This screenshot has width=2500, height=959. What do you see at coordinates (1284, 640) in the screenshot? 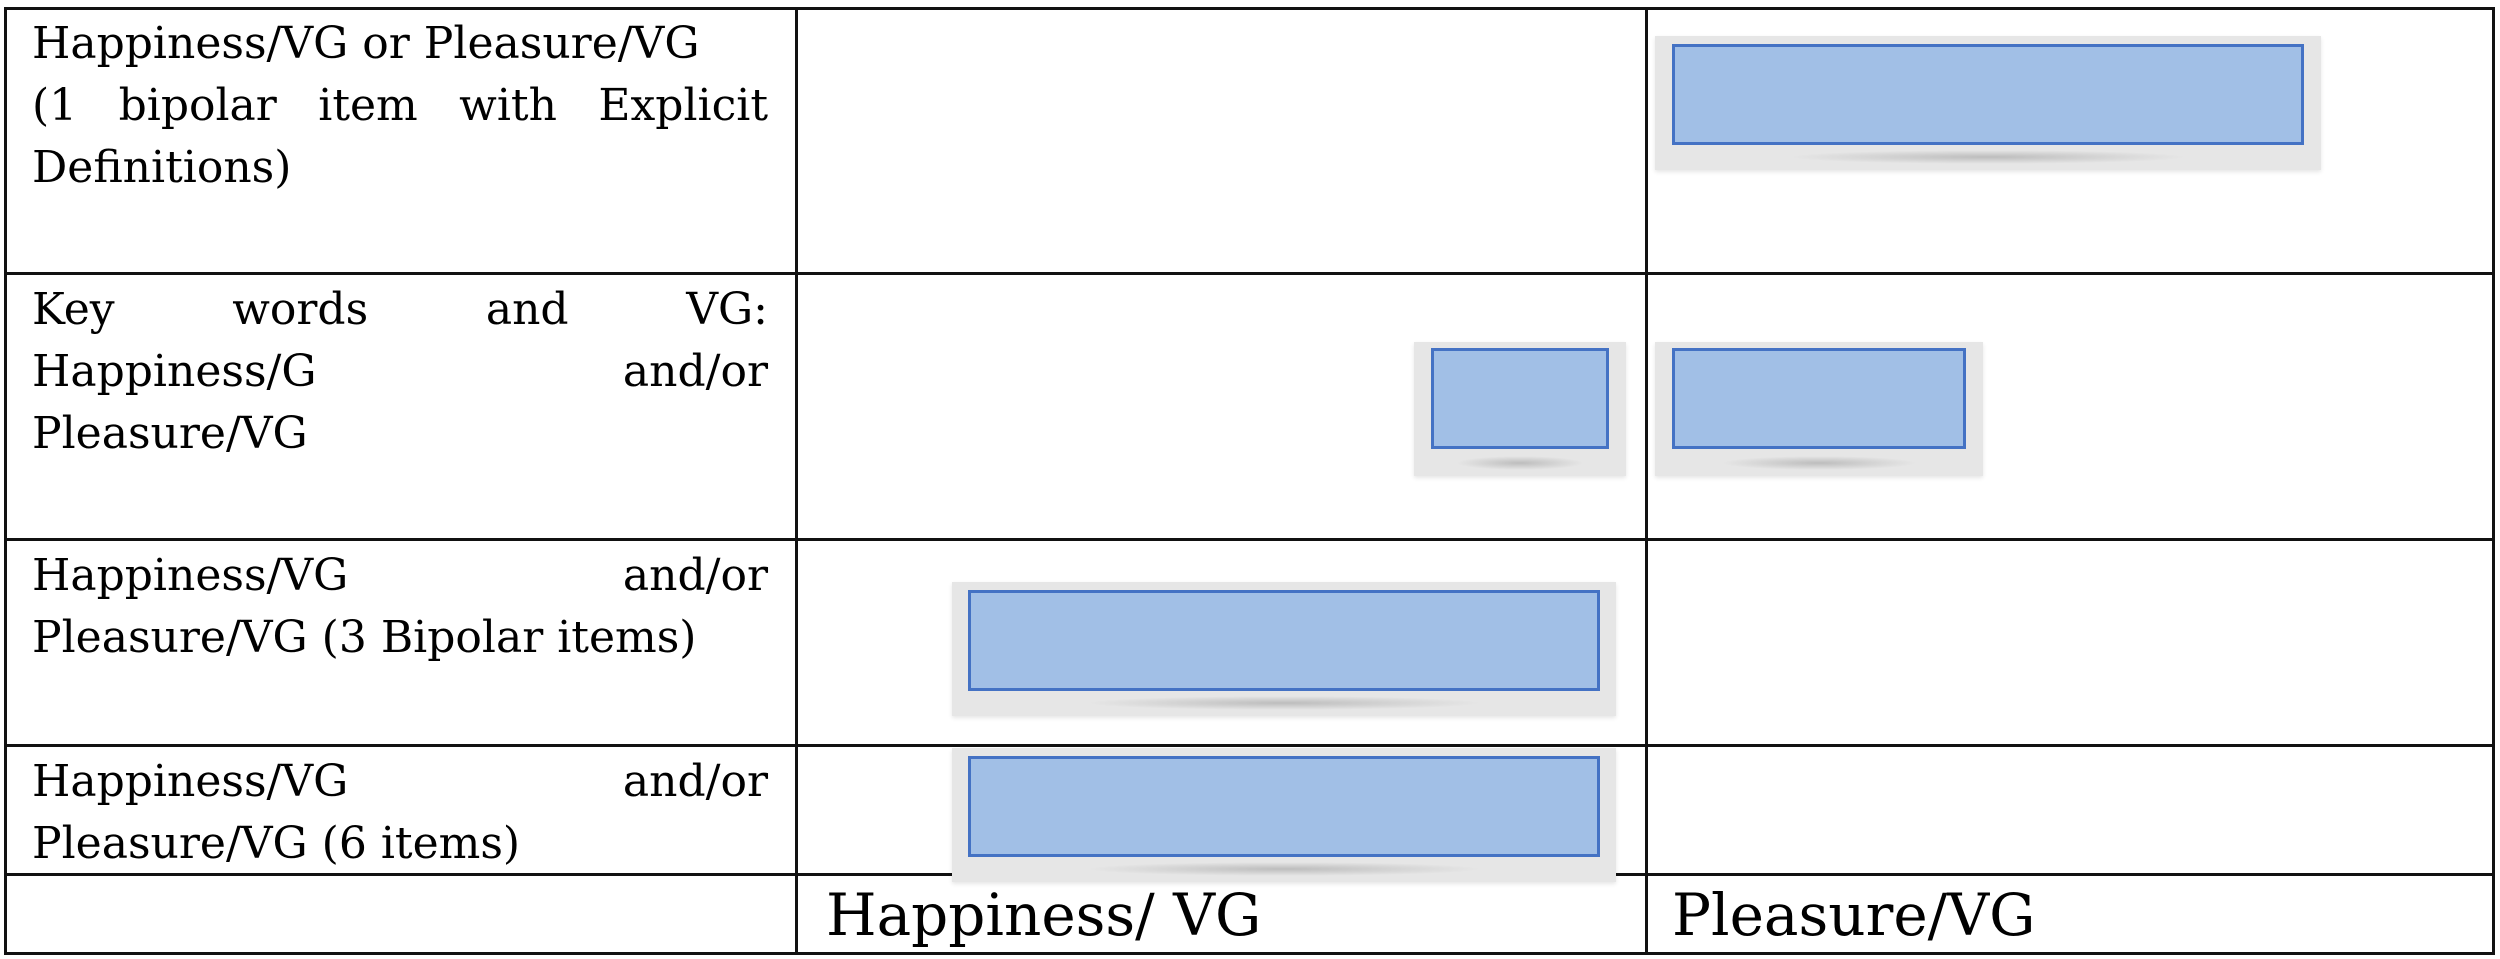
I see `row-3-happiness-bar` at bounding box center [1284, 640].